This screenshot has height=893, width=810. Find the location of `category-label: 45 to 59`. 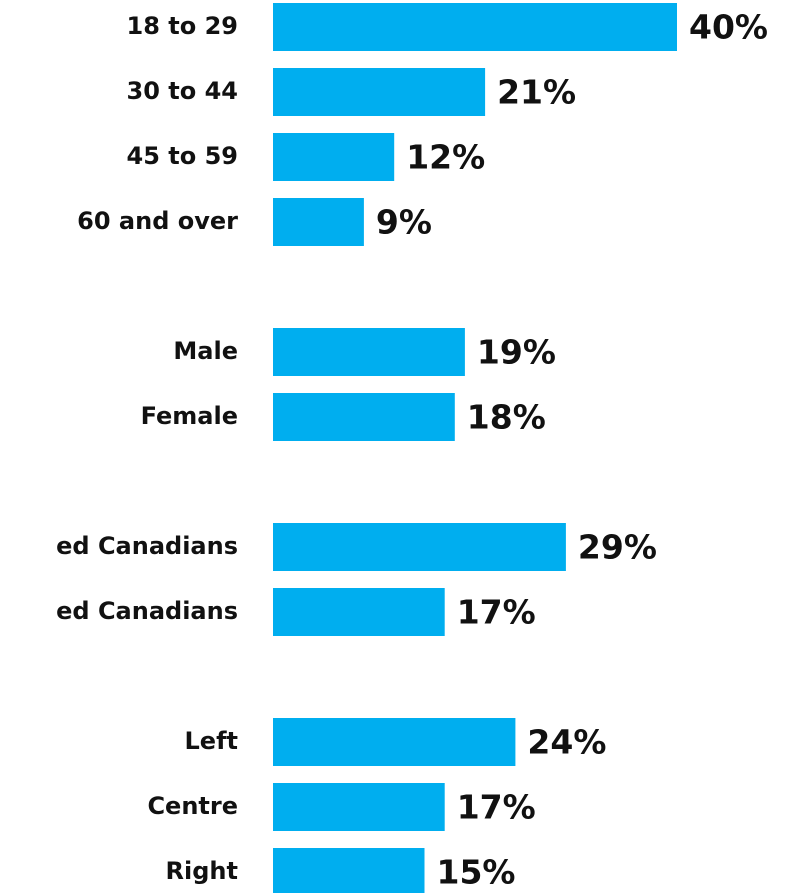

category-label: 45 to 59 is located at coordinates (182, 156).